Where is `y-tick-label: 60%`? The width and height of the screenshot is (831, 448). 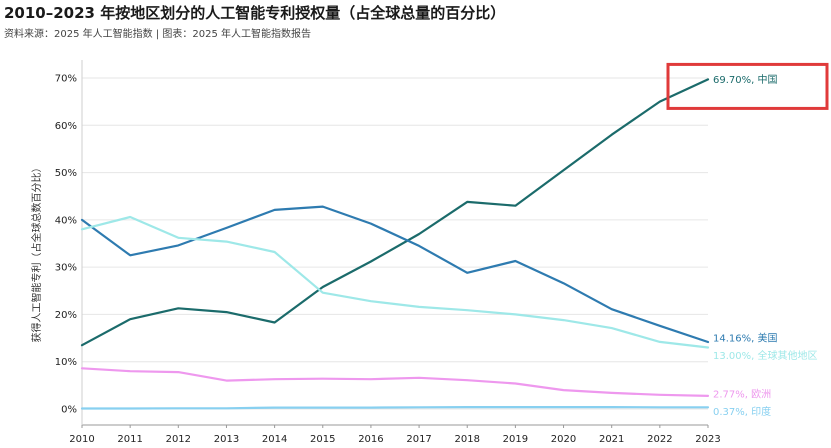
y-tick-label: 60% is located at coordinates (66, 126).